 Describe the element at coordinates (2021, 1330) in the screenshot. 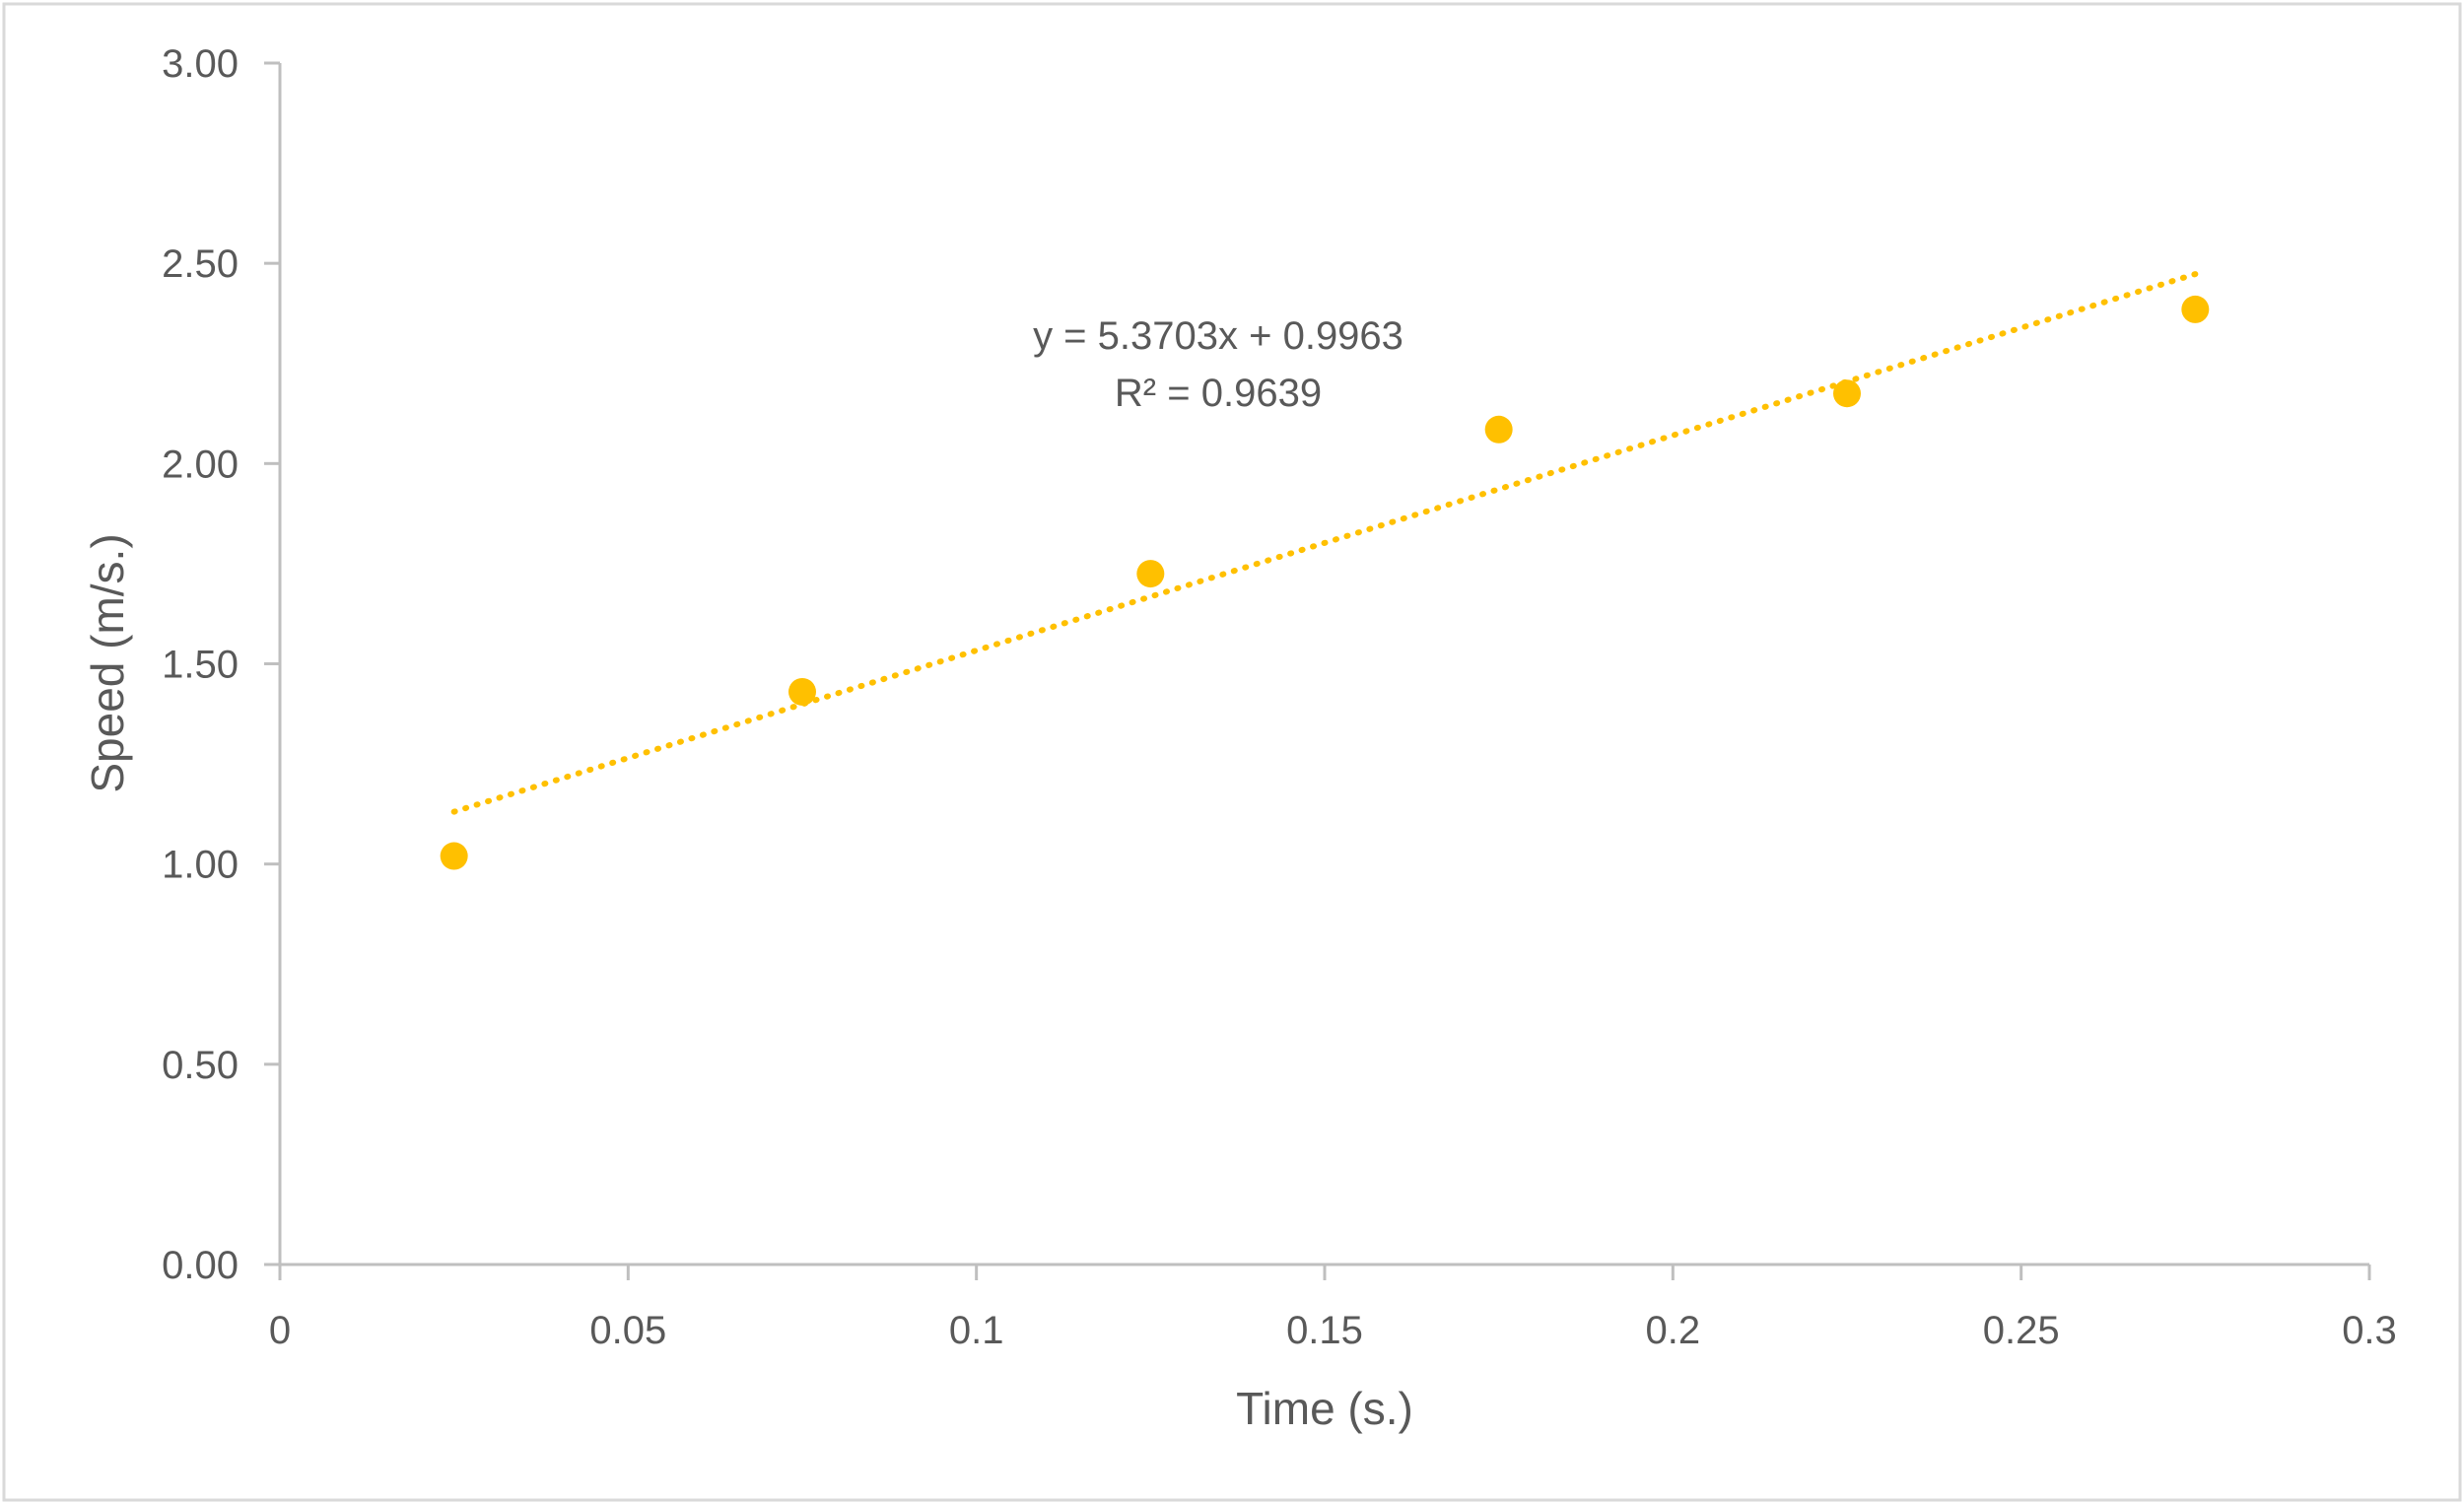

I see `x-tick-label: 0.25` at that location.